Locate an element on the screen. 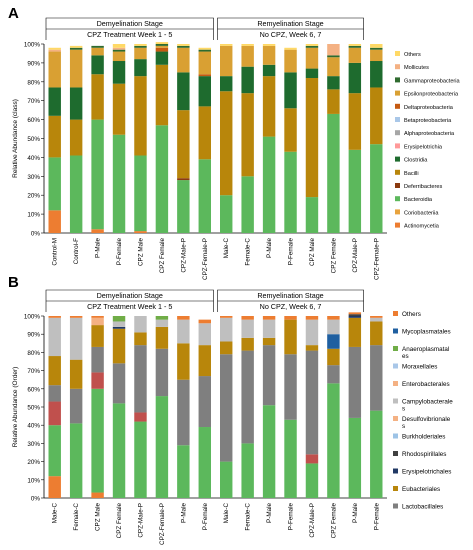 Image resolution: width=473 pixels, height=550 pixels. y-tick-label: 50% is located at coordinates (33, 408).